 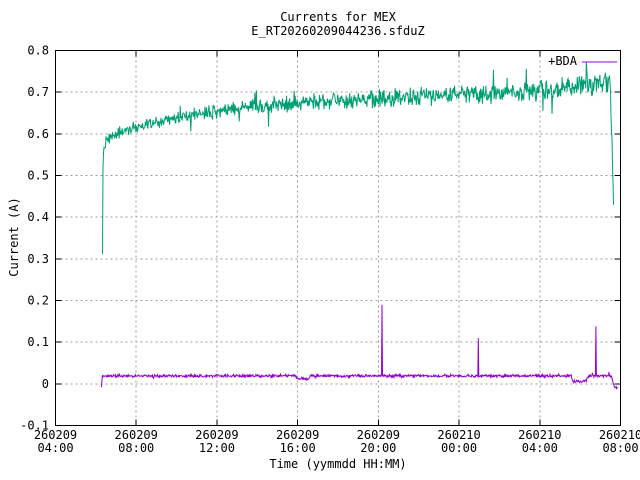 I want to click on y-tick-label: 0, so click(x=45, y=384).